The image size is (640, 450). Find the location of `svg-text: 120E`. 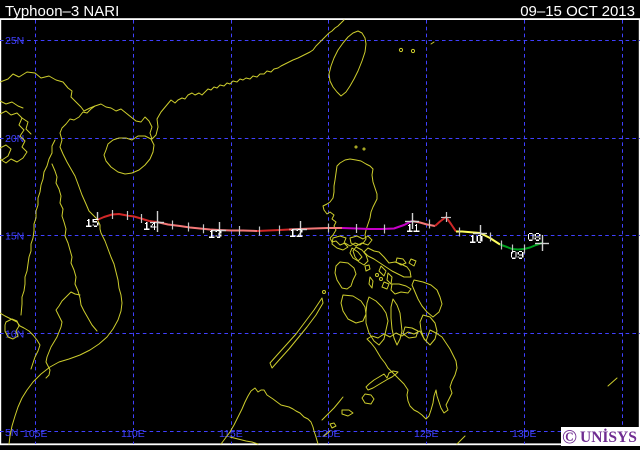

svg-text: 120E is located at coordinates (328, 434).